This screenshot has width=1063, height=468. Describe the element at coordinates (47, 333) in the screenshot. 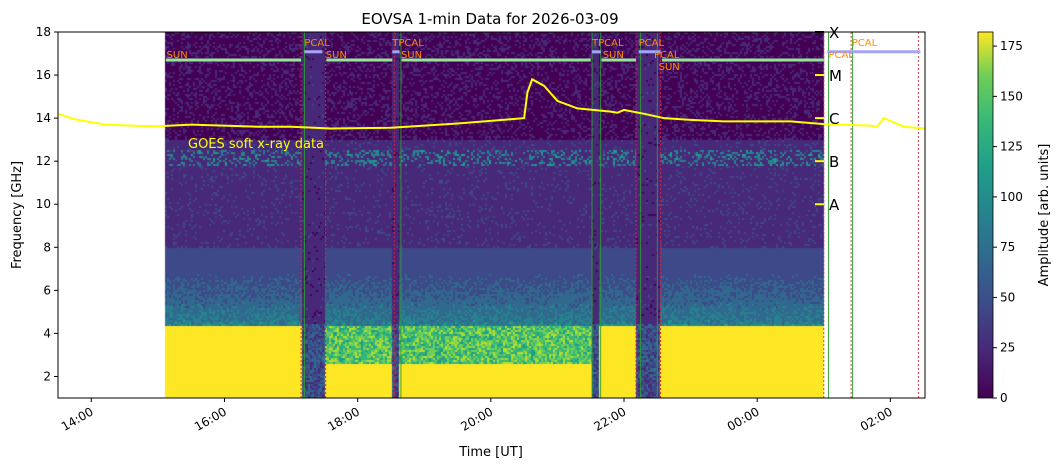

I see `y-tick-label: 4` at that location.